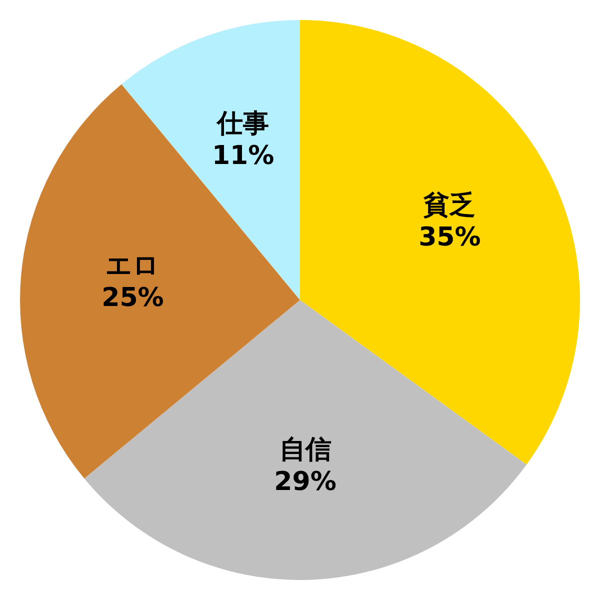 The image size is (600, 600). Describe the element at coordinates (243, 155) in the screenshot. I see `data-label: 11%` at that location.